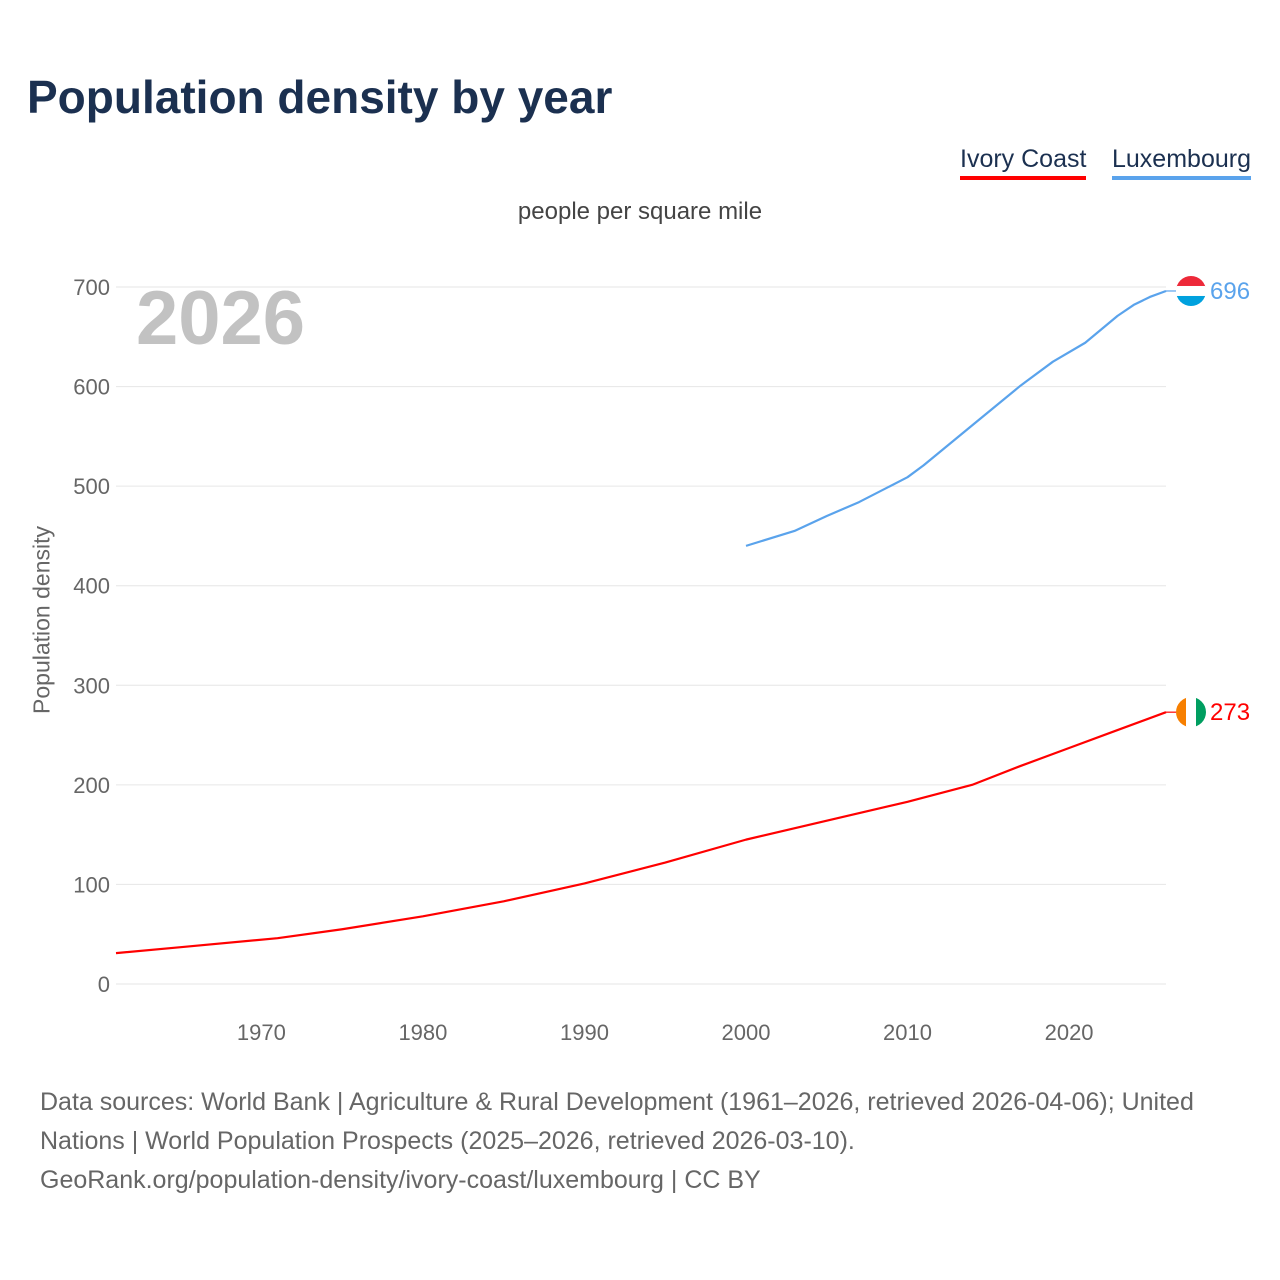 This screenshot has width=1280, height=1280. I want to click on y-tick-label: 400, so click(91, 586).